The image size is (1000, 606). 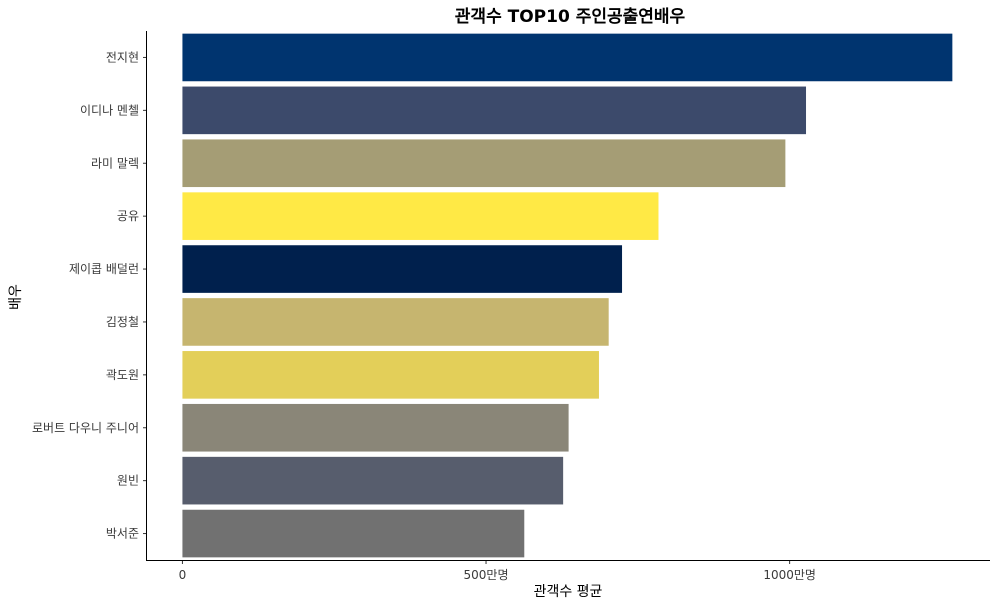 What do you see at coordinates (128, 481) in the screenshot?
I see `y-tick-label: 원빈` at bounding box center [128, 481].